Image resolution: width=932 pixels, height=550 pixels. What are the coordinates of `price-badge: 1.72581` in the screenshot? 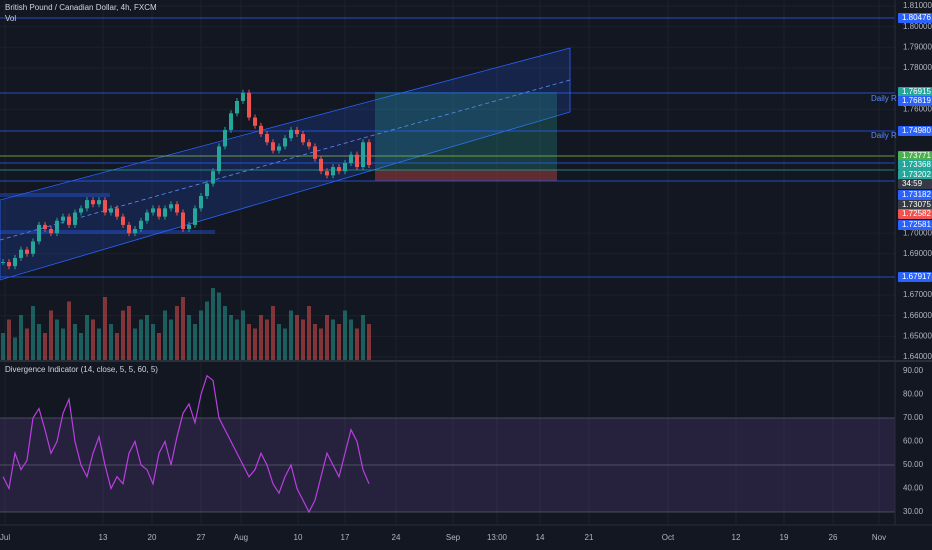 It's located at (915, 225).